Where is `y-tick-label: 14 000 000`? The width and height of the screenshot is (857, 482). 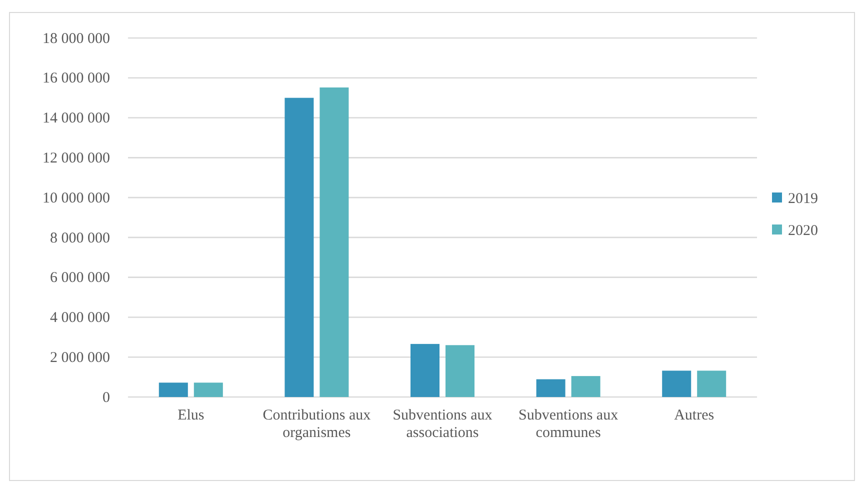
y-tick-label: 14 000 000 is located at coordinates (76, 118).